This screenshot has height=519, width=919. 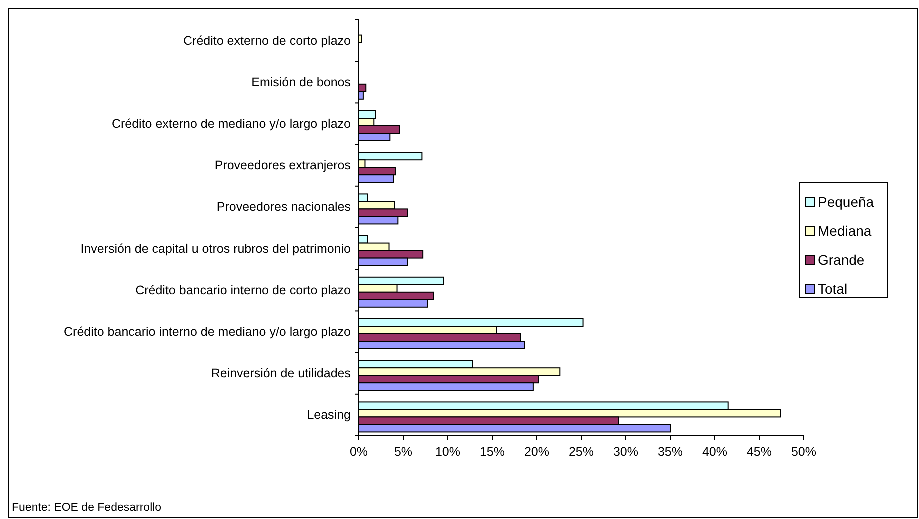 What do you see at coordinates (845, 231) in the screenshot?
I see `legend-label: Mediana` at bounding box center [845, 231].